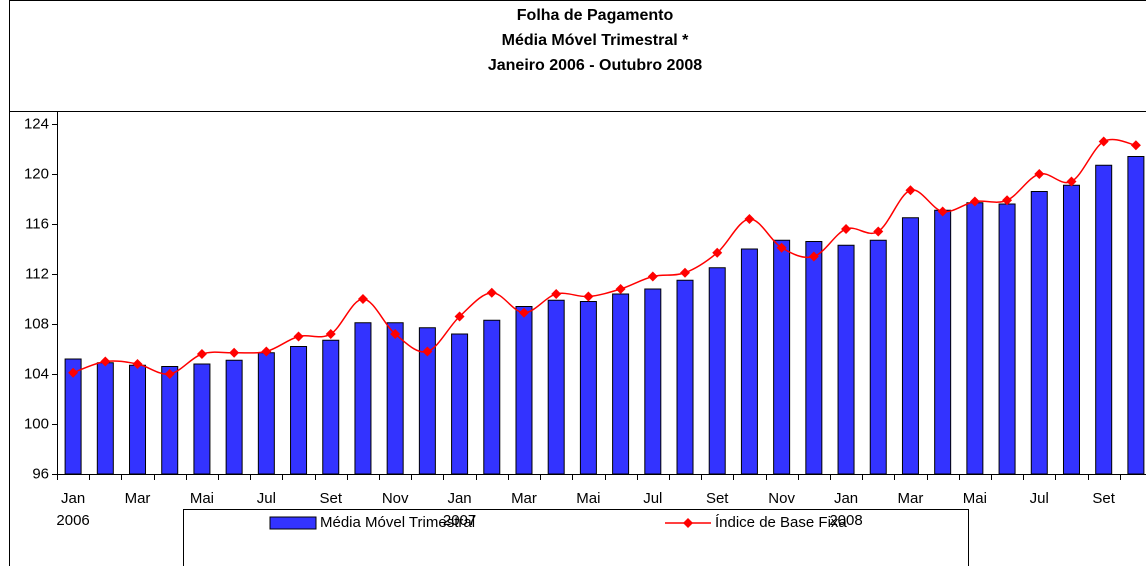 Image resolution: width=1146 pixels, height=566 pixels. What do you see at coordinates (293, 523) in the screenshot?
I see `legend-swatch` at bounding box center [293, 523].